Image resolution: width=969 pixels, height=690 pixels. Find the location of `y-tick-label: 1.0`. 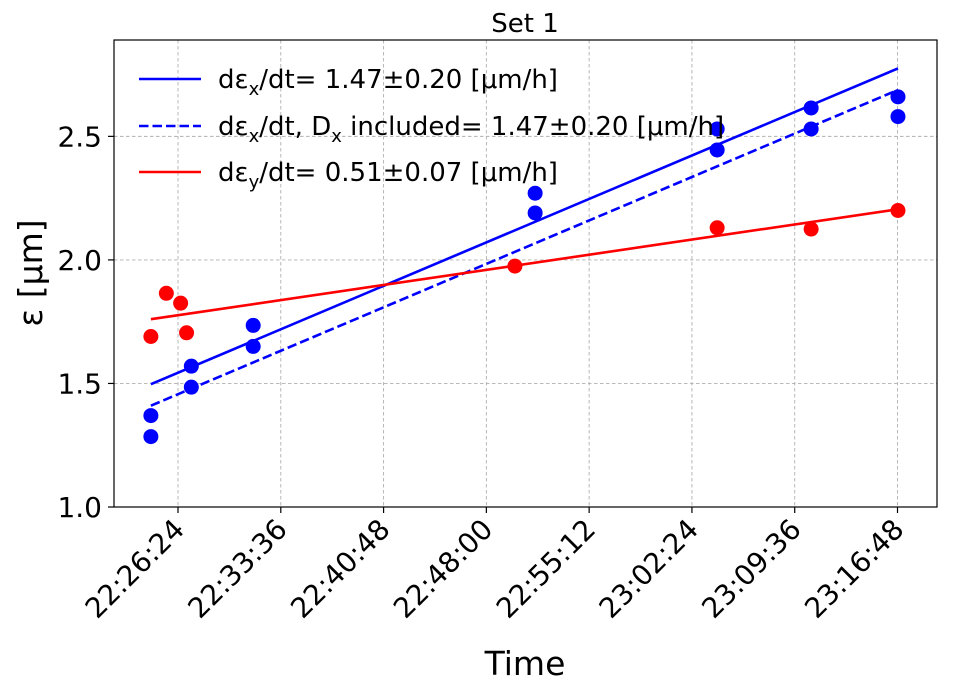

y-tick-label: 1.0 is located at coordinates (79, 507).